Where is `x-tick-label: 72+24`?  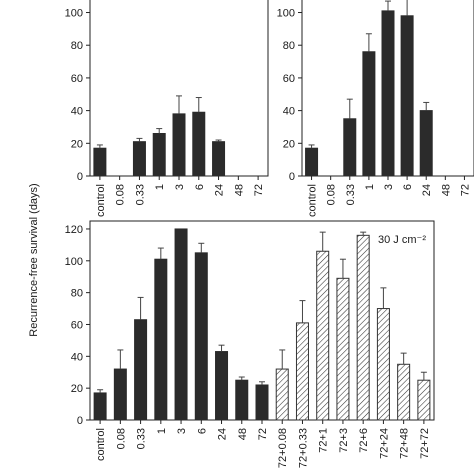 x-tick-label: 72+24 is located at coordinates (384, 443).